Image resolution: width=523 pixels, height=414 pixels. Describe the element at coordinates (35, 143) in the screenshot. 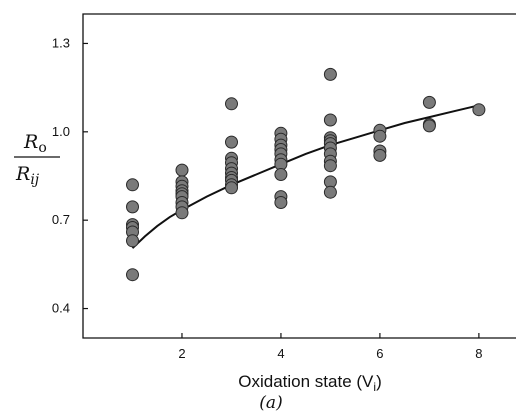

I see `y-label-numerator: Ro` at that location.